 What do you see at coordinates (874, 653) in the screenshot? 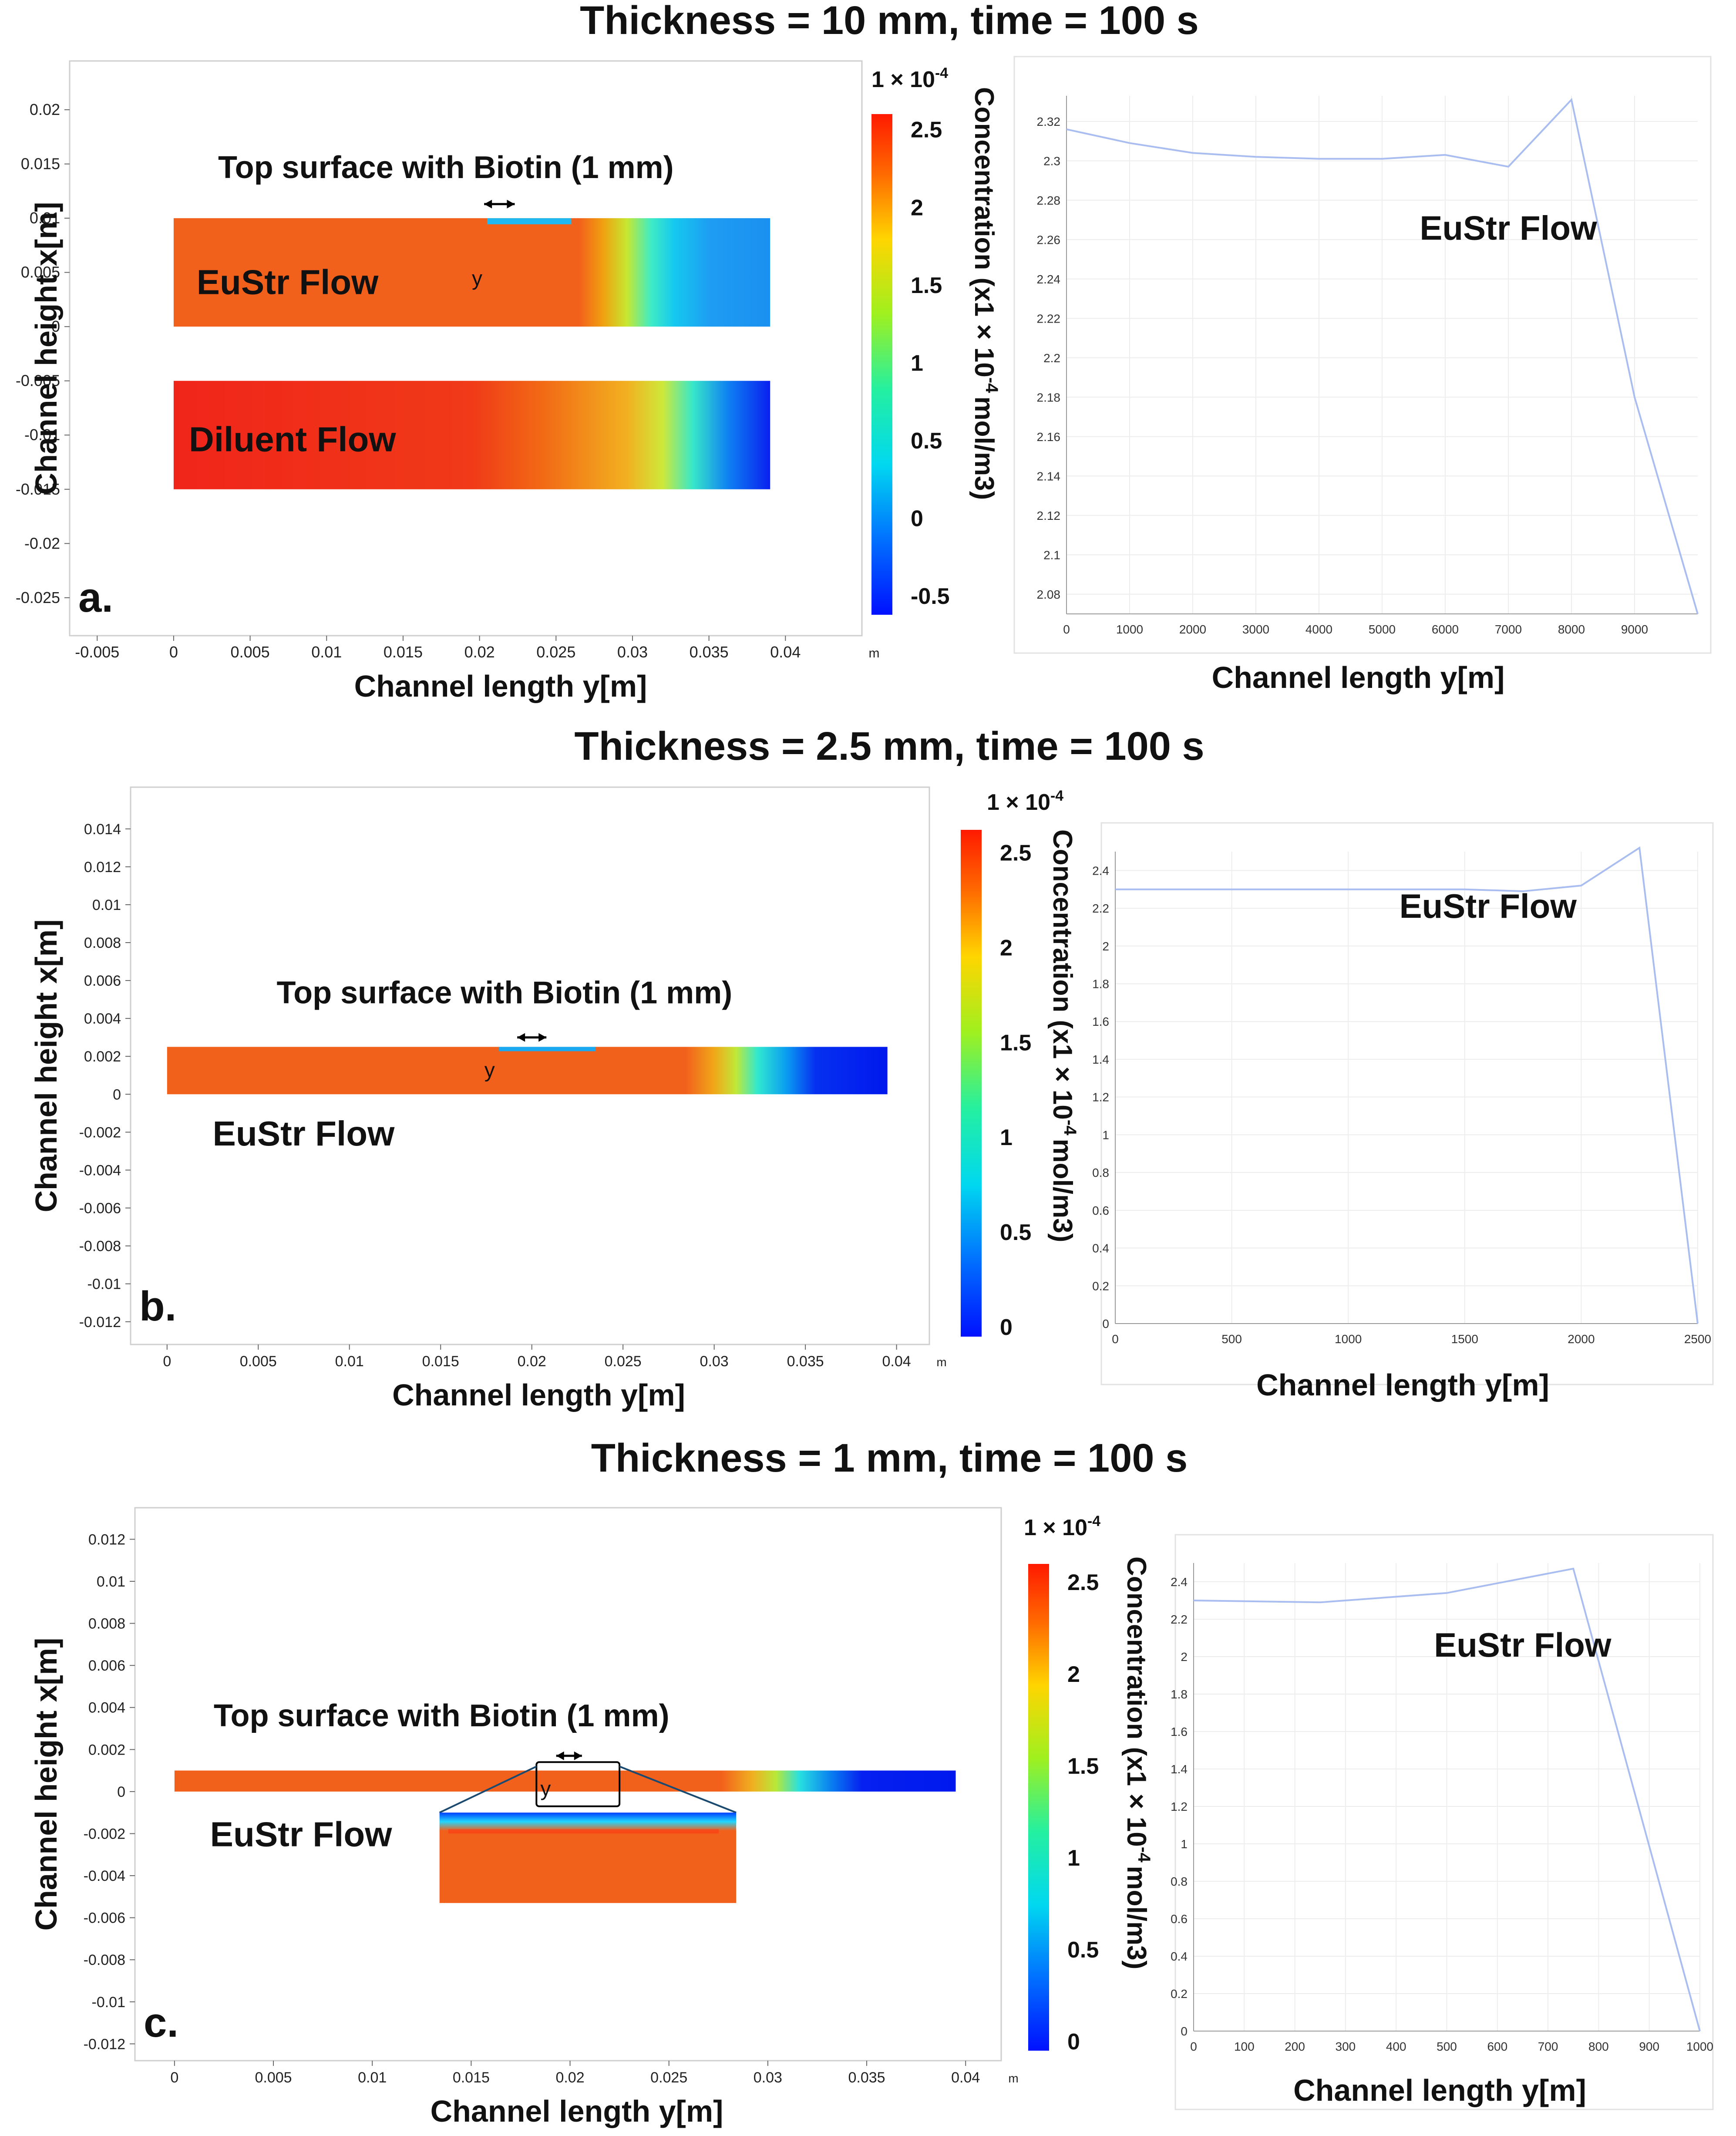
I see `x-unit-label: m` at bounding box center [874, 653].